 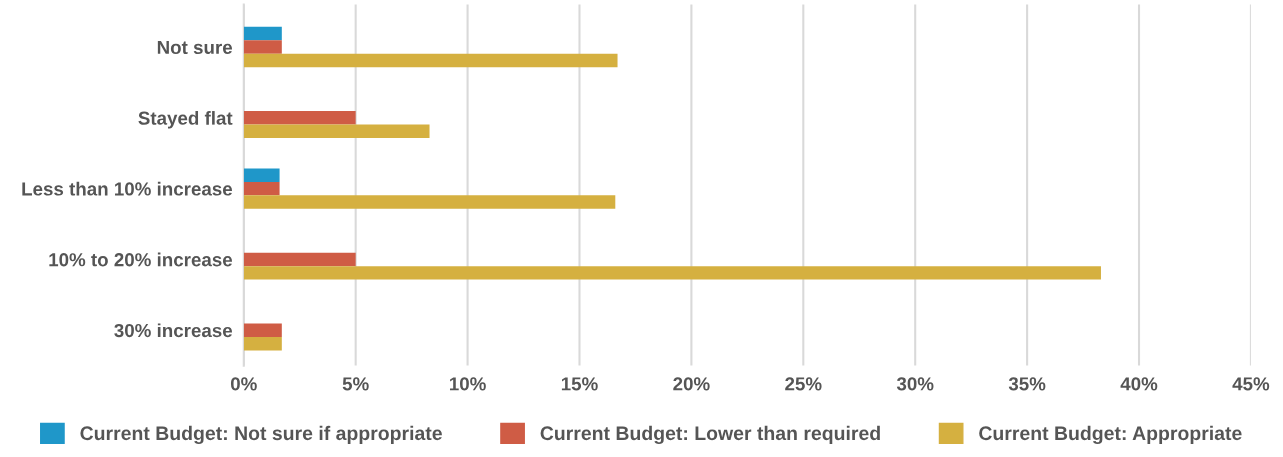 I want to click on y-tick-label: Less than 10% increase, so click(x=127, y=188).